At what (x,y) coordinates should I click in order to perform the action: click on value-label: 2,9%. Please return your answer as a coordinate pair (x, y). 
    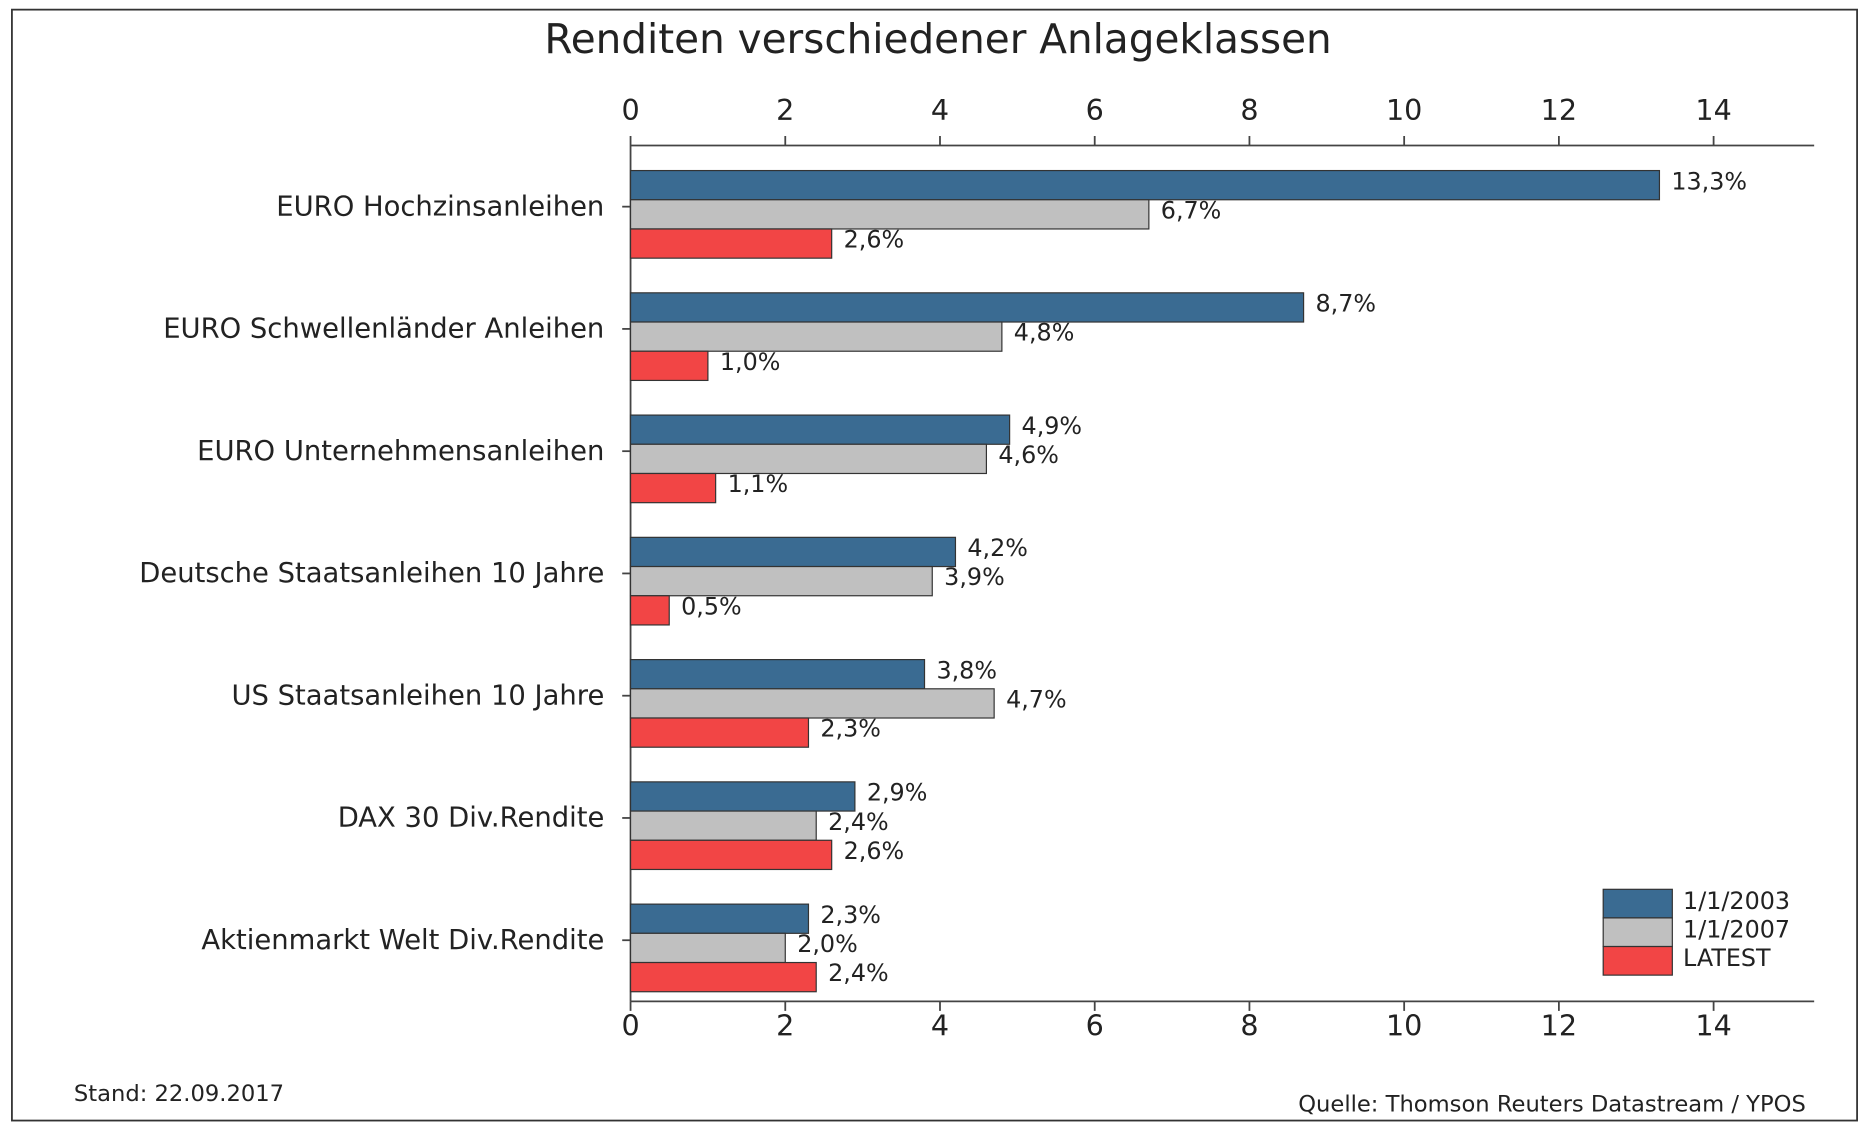
    Looking at the image, I should click on (897, 793).